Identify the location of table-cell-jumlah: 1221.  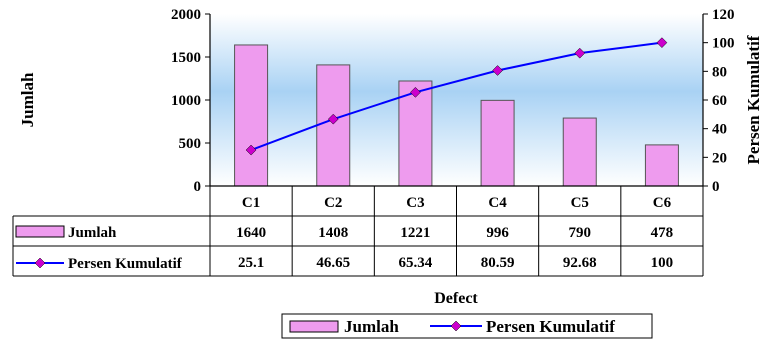
(415, 233).